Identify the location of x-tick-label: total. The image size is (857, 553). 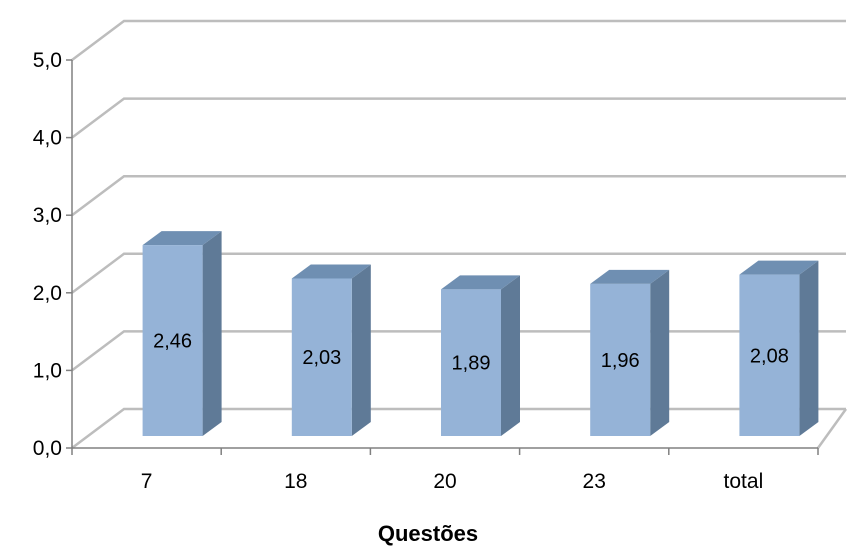
(744, 481).